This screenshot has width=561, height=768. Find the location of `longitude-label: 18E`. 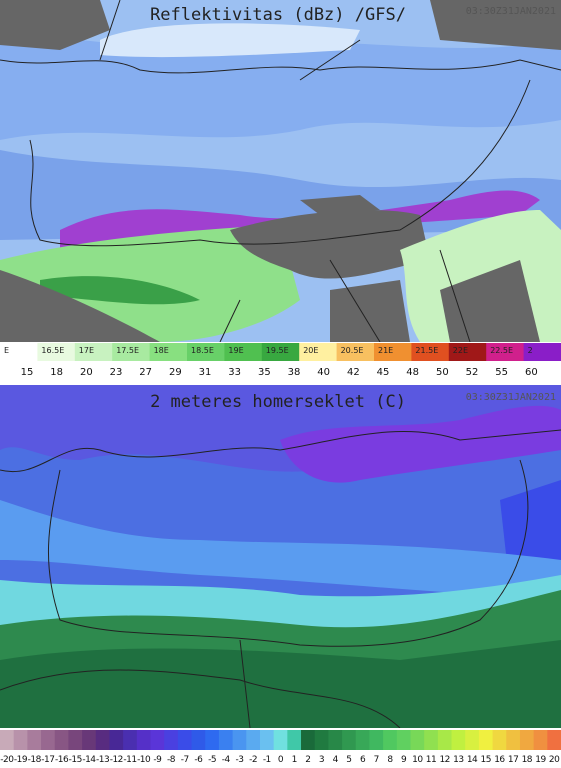

longitude-label: 18E is located at coordinates (161, 350).